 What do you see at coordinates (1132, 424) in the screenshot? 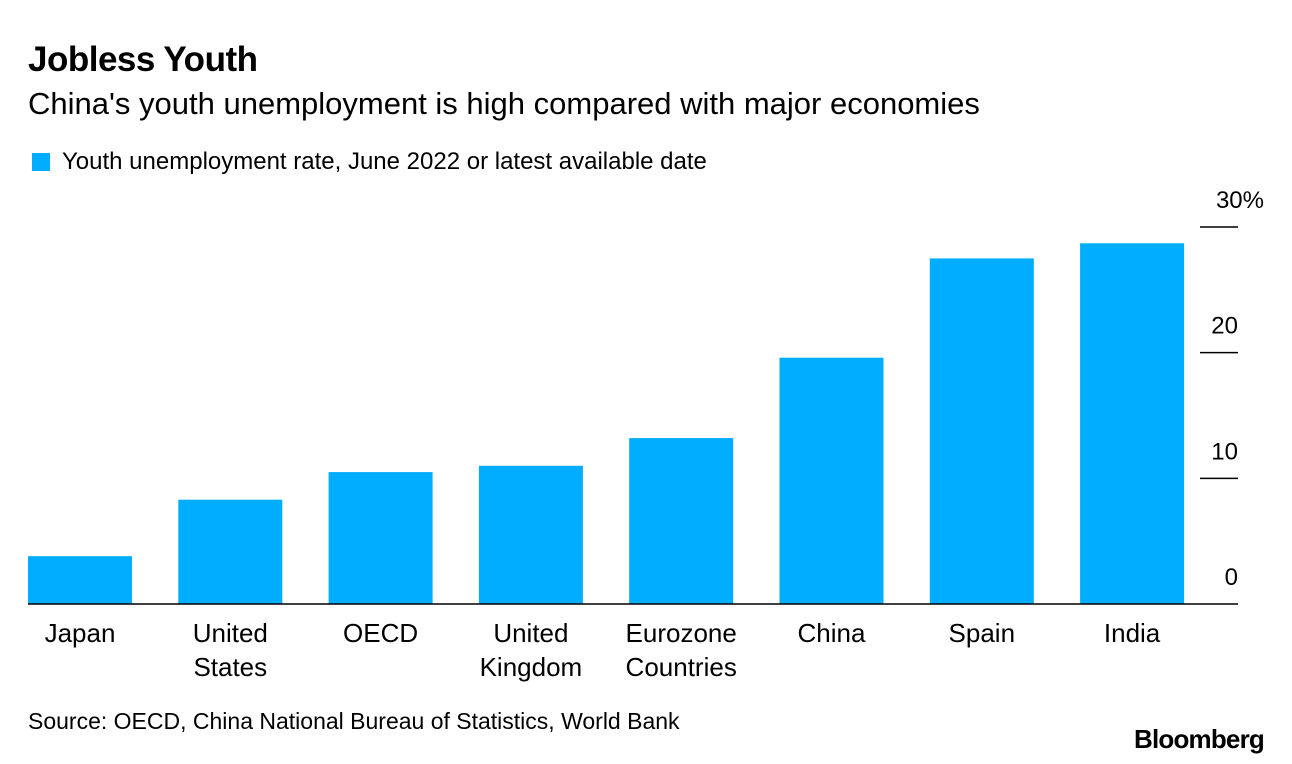
I see `bar-india` at bounding box center [1132, 424].